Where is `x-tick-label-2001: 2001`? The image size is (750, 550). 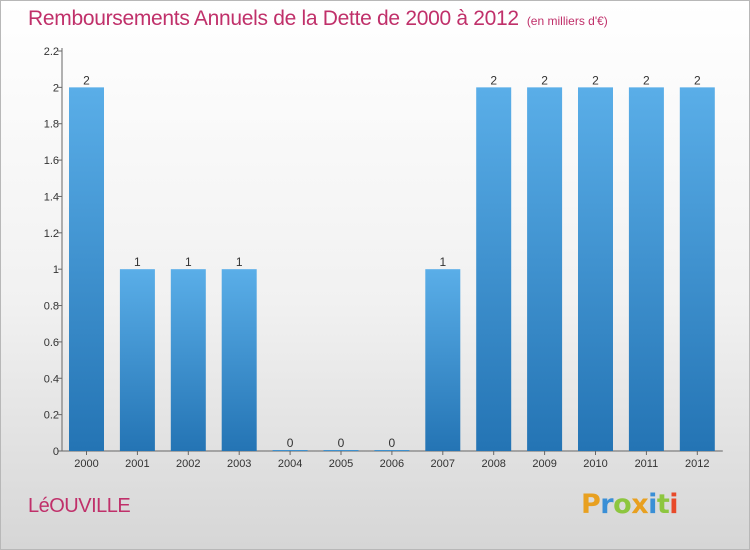
x-tick-label-2001: 2001 is located at coordinates (137, 464).